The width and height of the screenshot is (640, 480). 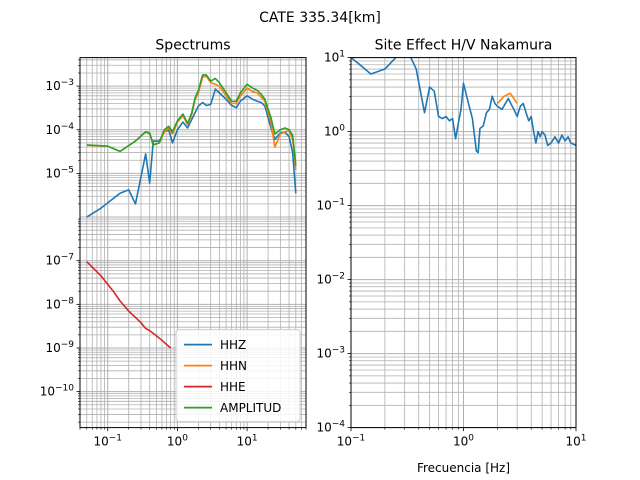 I want to click on hv-x-tick-label: 10⁰, so click(x=463, y=441).